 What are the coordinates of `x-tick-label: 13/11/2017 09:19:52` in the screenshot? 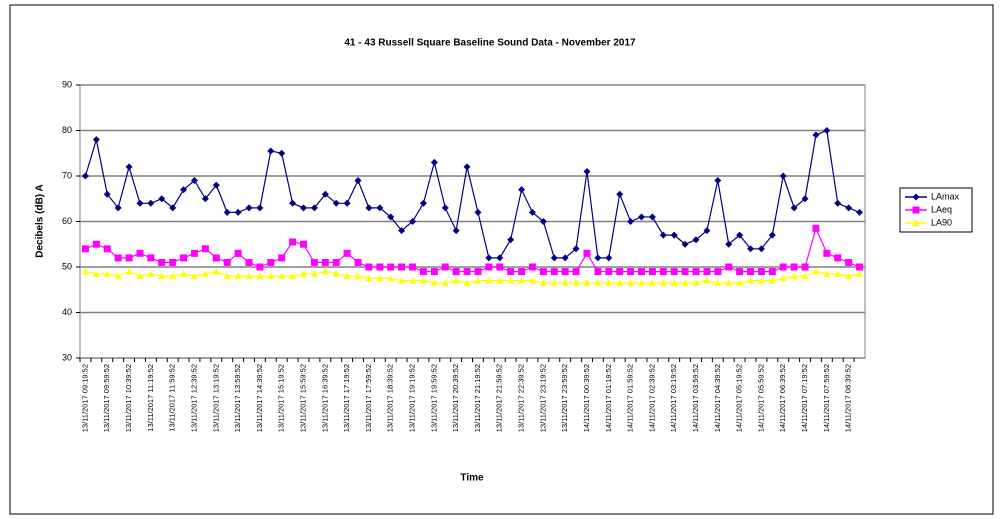 It's located at (84, 398).